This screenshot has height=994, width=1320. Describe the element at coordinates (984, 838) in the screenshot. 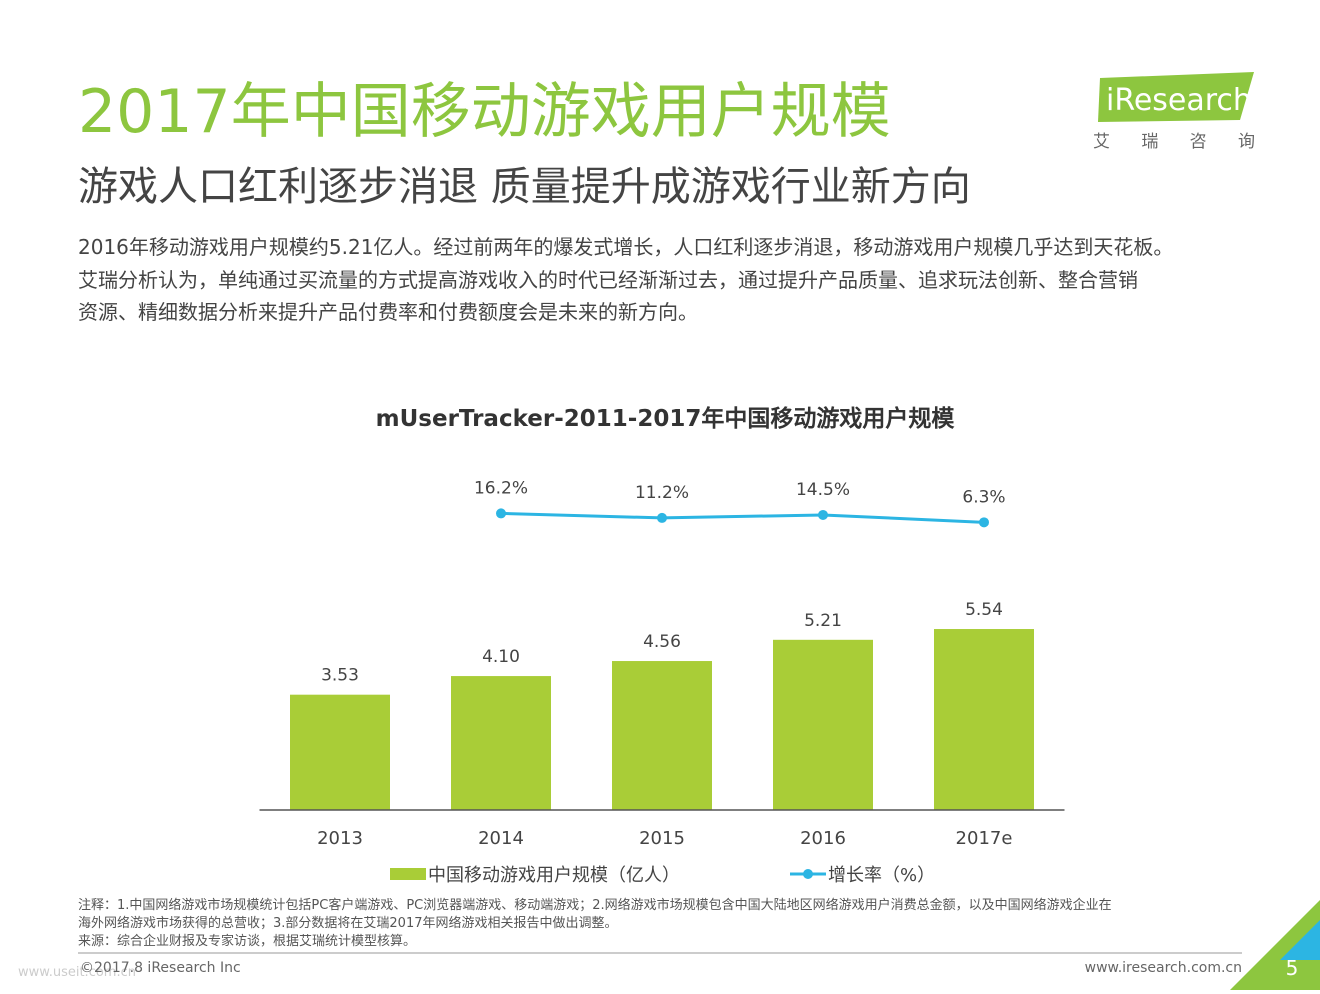

I see `x-tick-label: 2017e` at that location.